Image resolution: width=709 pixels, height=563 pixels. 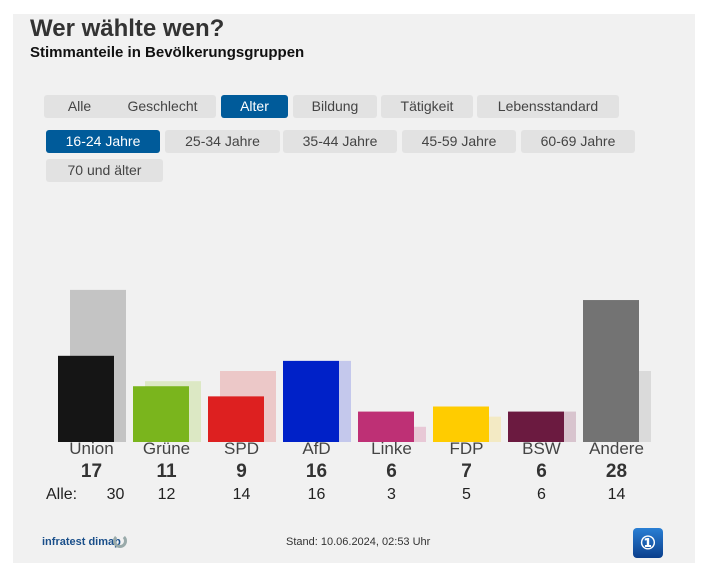 What do you see at coordinates (115, 494) in the screenshot?
I see `alle-value: 30` at bounding box center [115, 494].